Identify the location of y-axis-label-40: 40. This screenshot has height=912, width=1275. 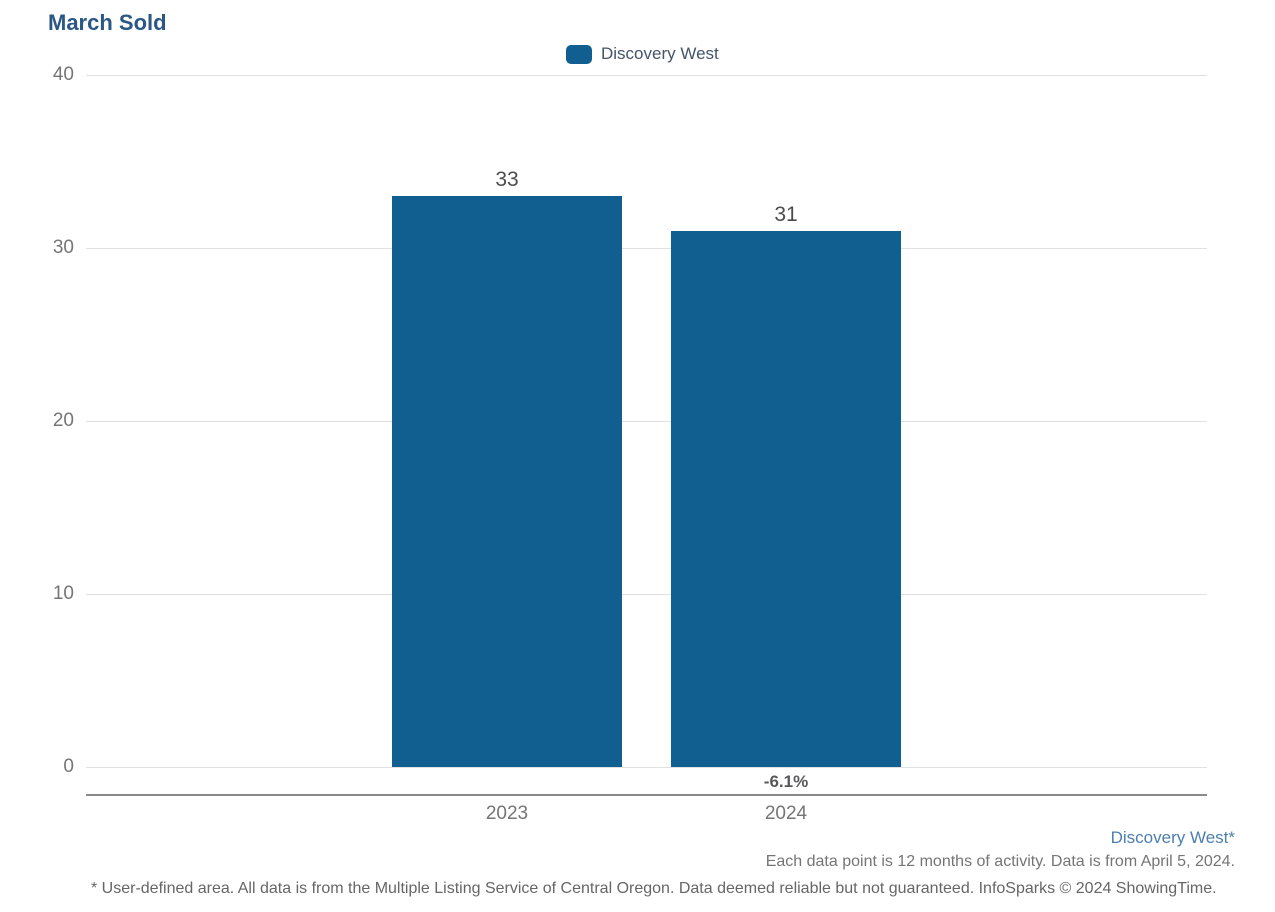
(63, 74).